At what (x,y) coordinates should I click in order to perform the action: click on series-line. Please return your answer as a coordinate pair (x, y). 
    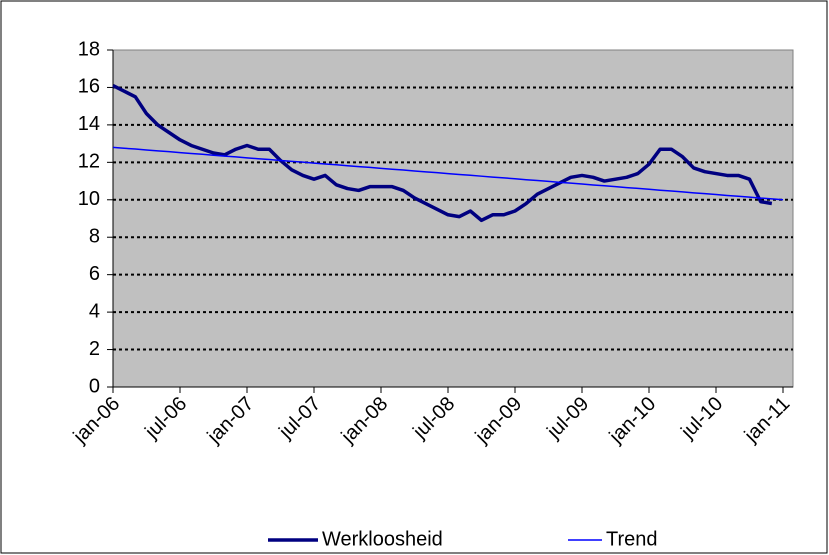
    Looking at the image, I should click on (448, 173).